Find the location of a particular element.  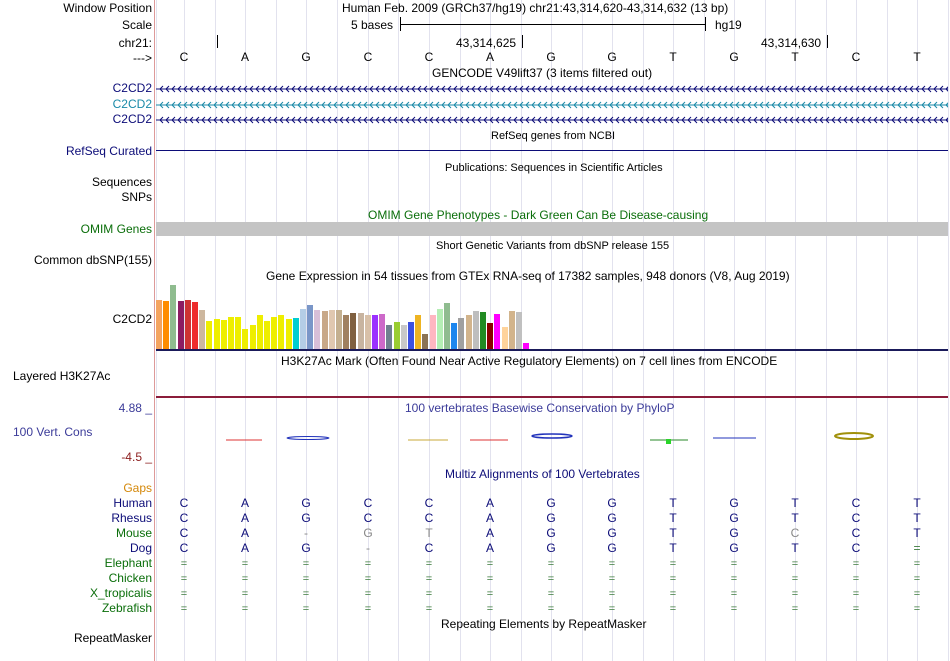

multiz-species-label: Mouse is located at coordinates (133, 533).